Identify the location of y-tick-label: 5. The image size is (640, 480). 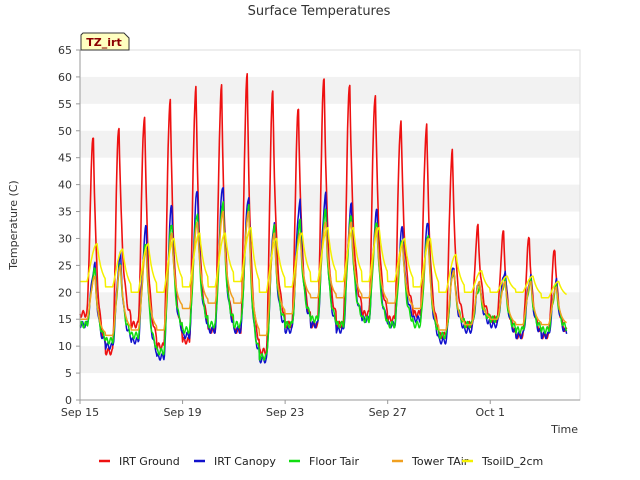
(68, 373).